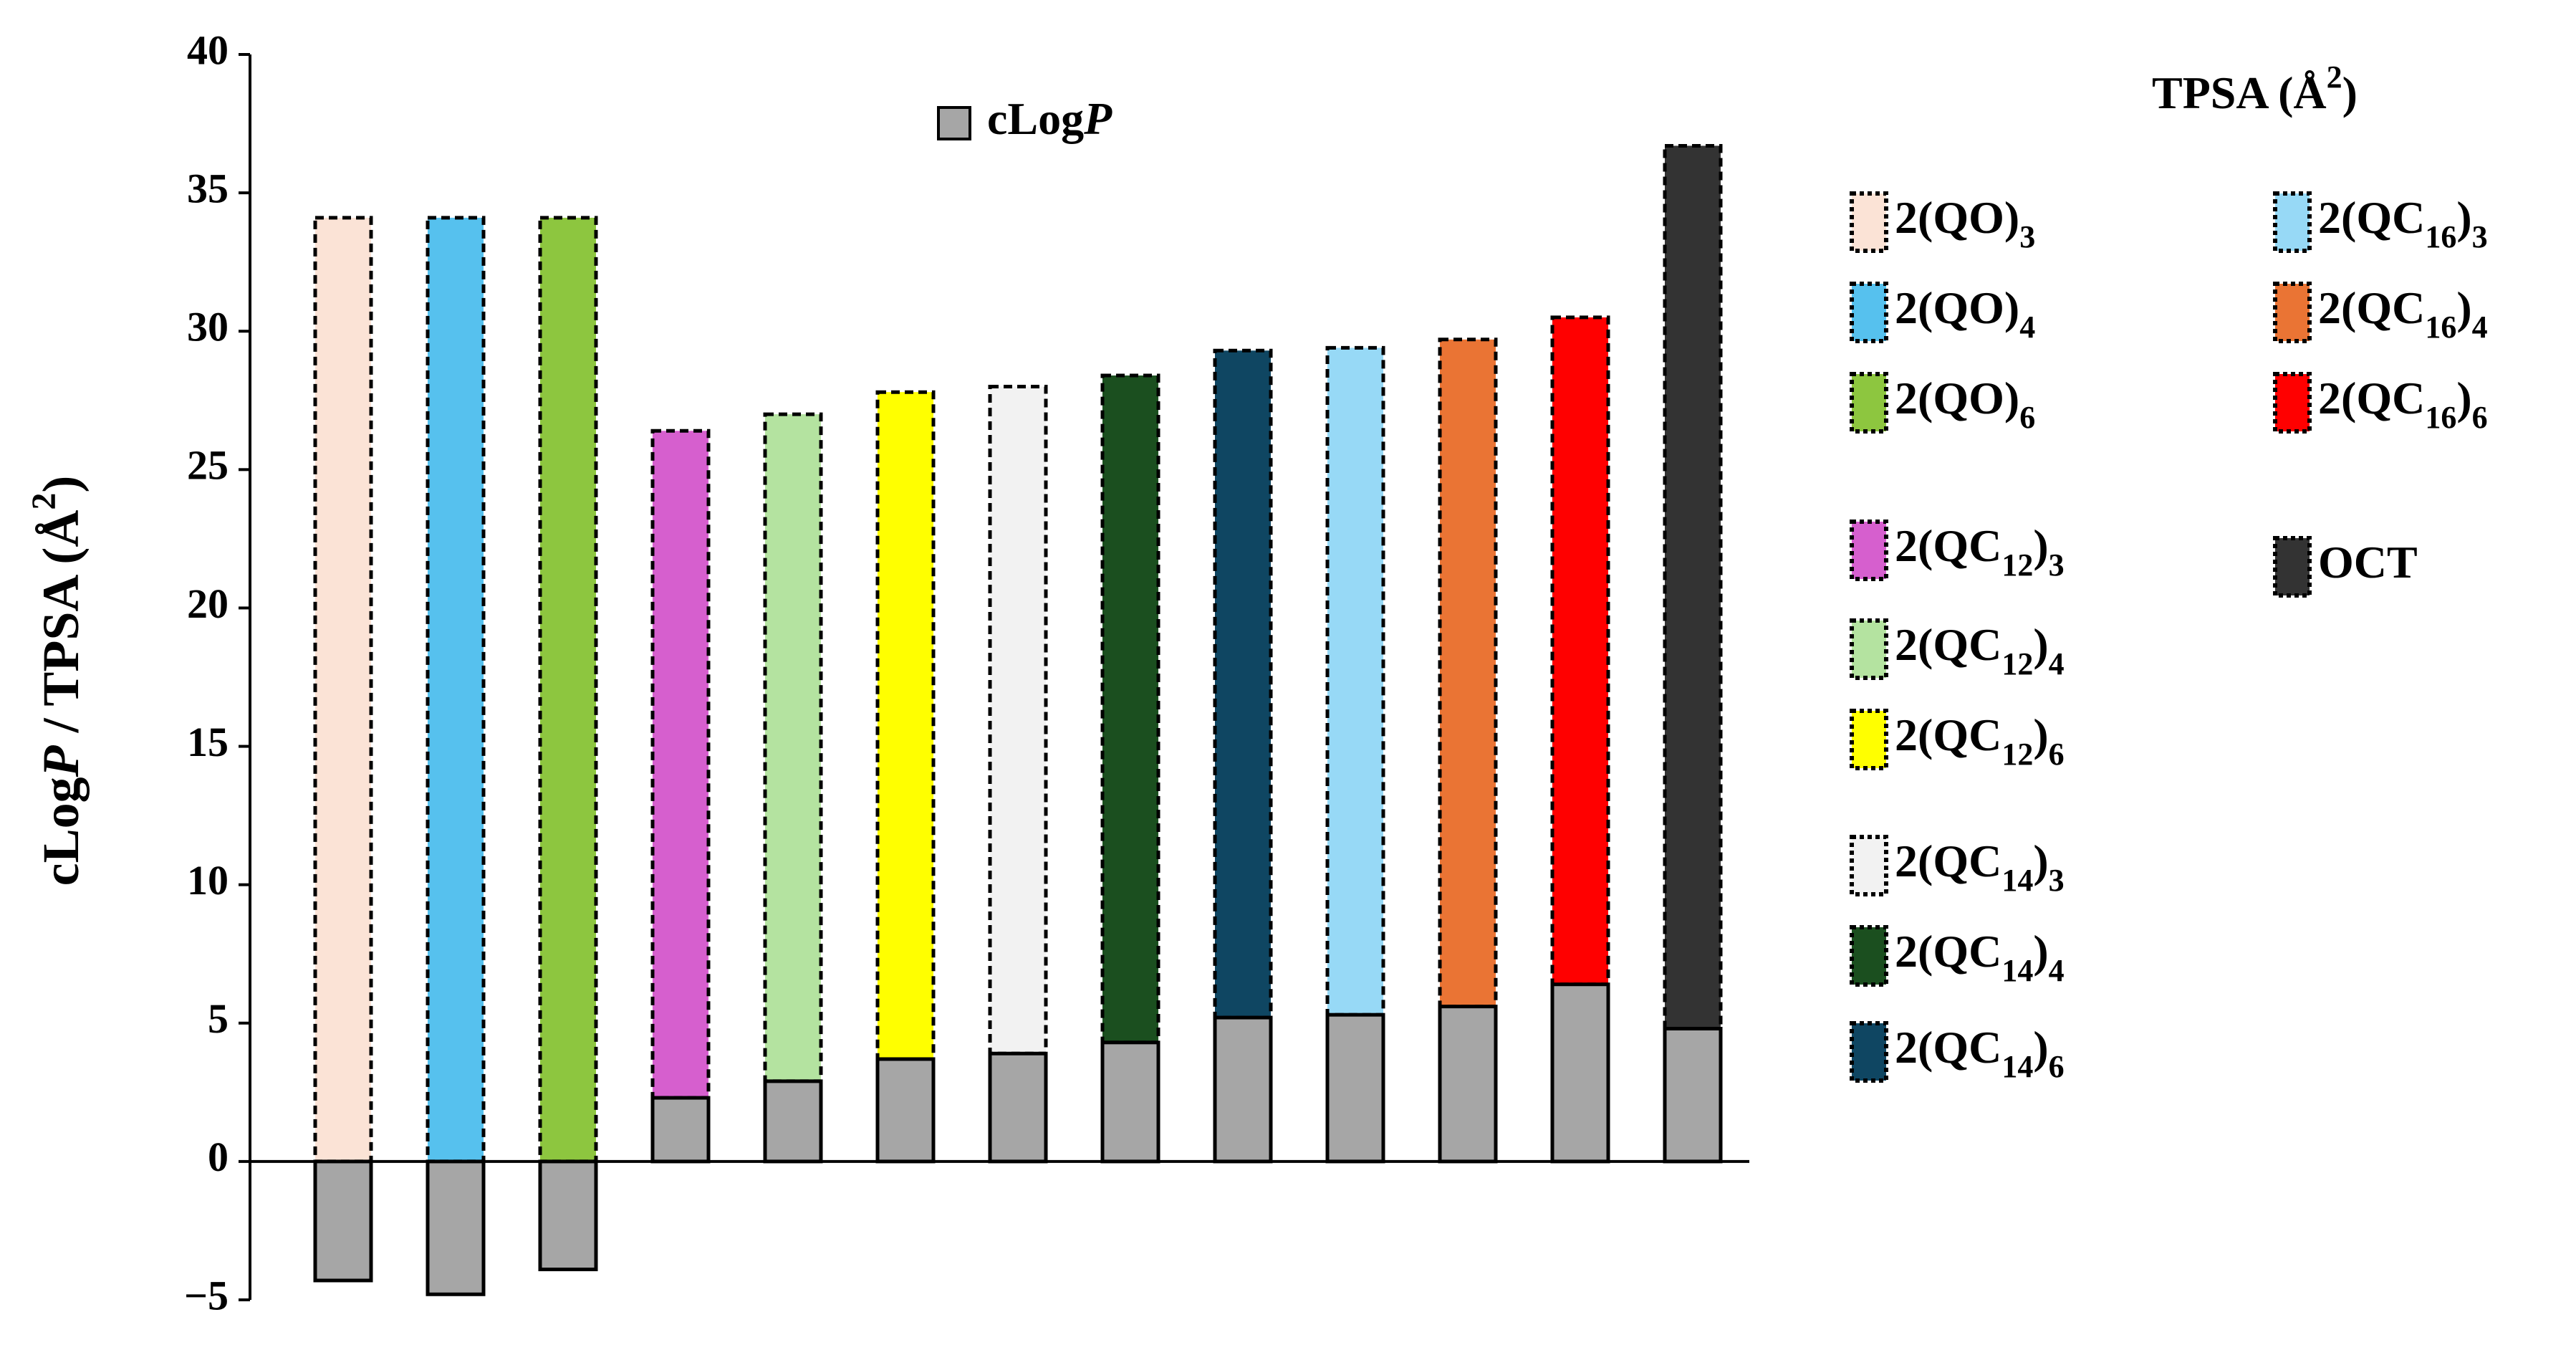  I want to click on y-tick-label: 5, so click(219, 1018).